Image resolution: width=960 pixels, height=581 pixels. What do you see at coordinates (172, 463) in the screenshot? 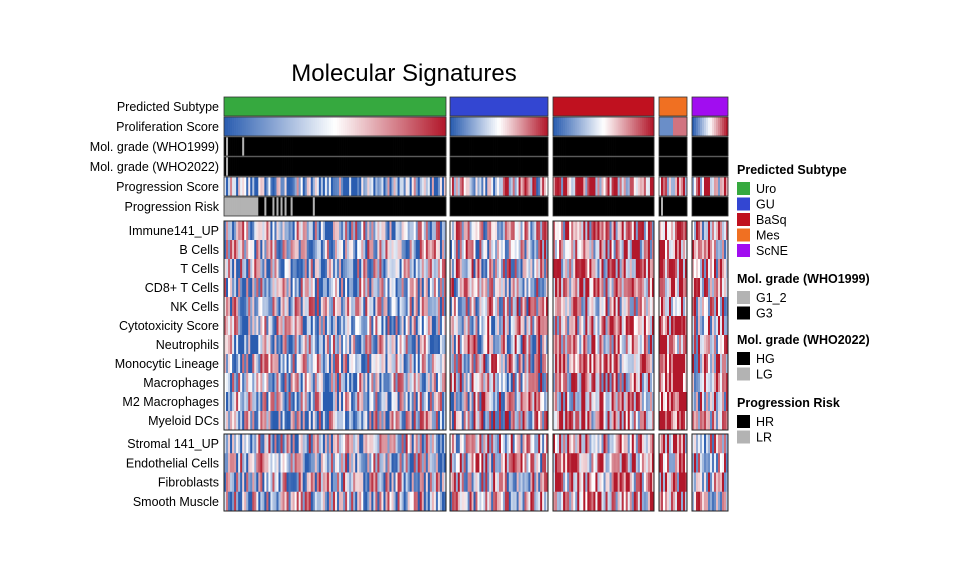
I see `row-label: Endothelial Cells` at bounding box center [172, 463].